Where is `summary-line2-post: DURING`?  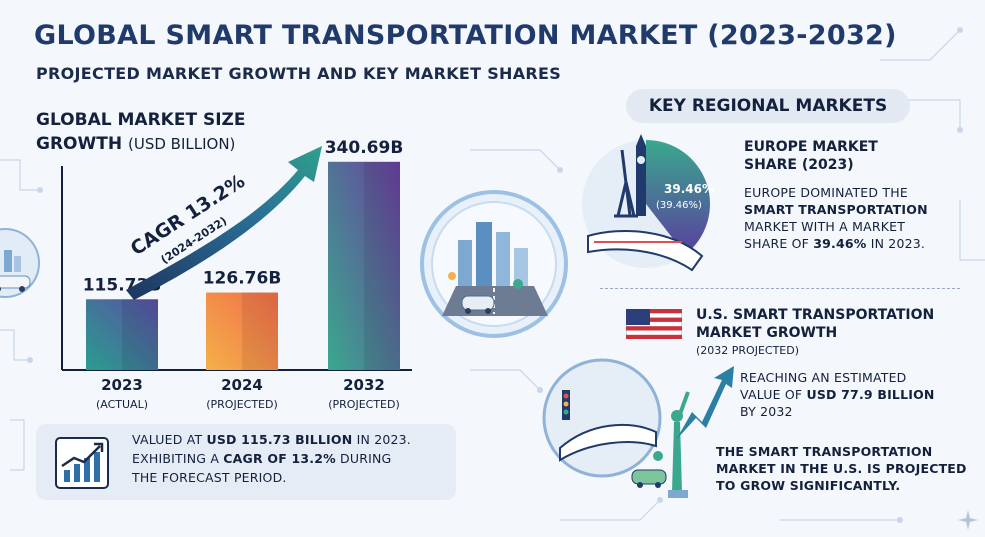 summary-line2-post: DURING is located at coordinates (363, 458).